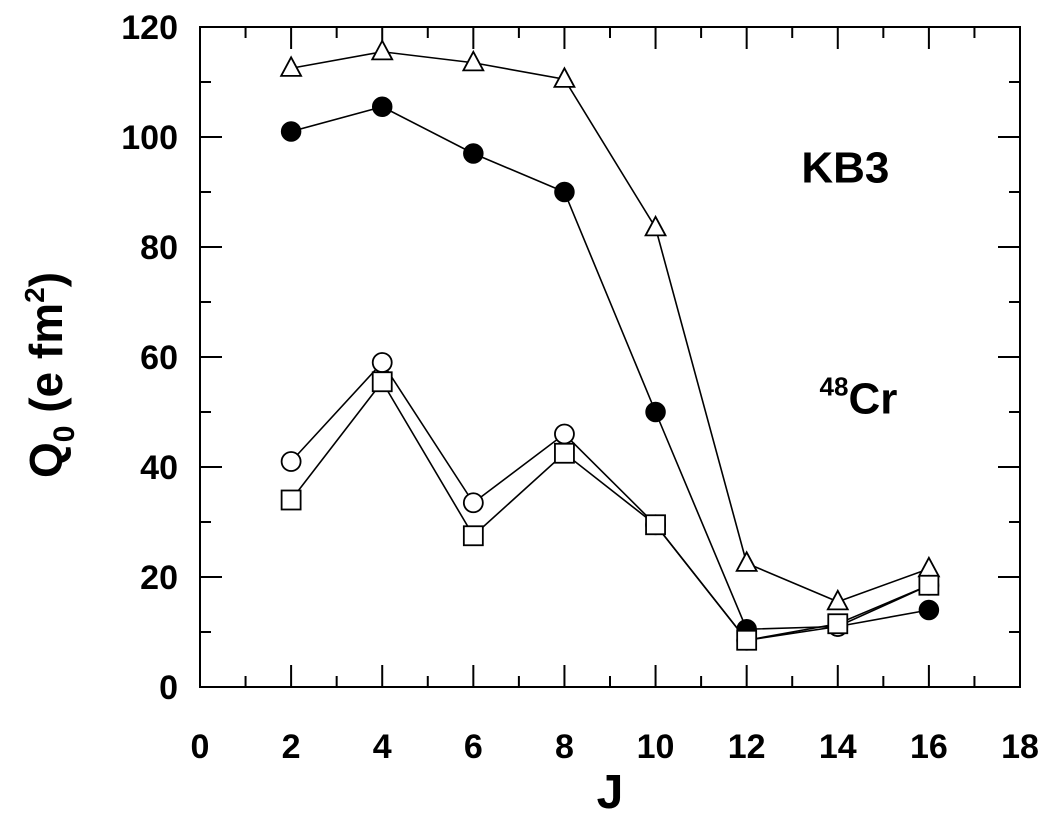 This screenshot has width=1062, height=816. Describe the element at coordinates (168, 688) in the screenshot. I see `y-tick-label: 0` at that location.